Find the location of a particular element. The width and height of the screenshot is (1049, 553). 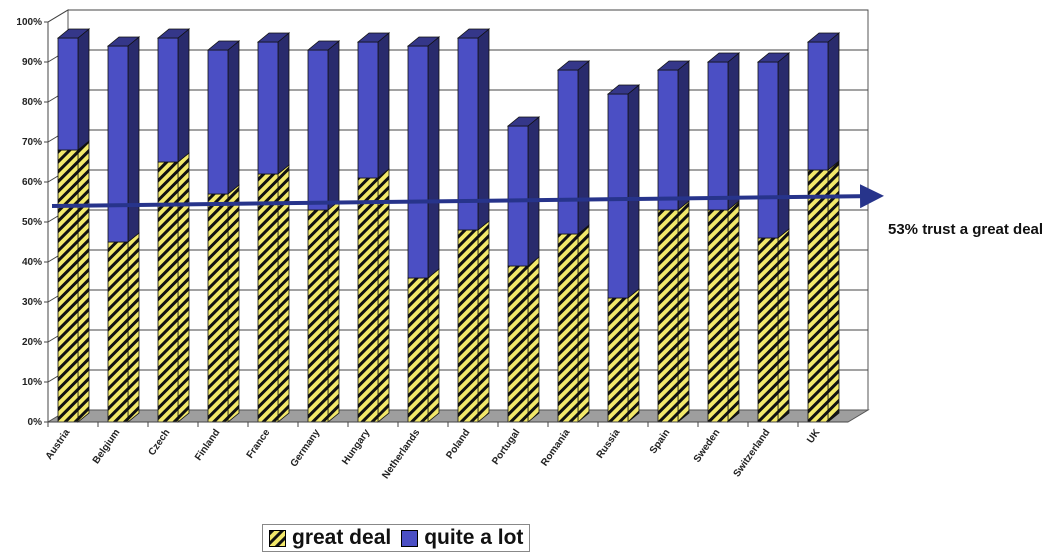

bar-quite-a-lot-spain is located at coordinates (668, 140).